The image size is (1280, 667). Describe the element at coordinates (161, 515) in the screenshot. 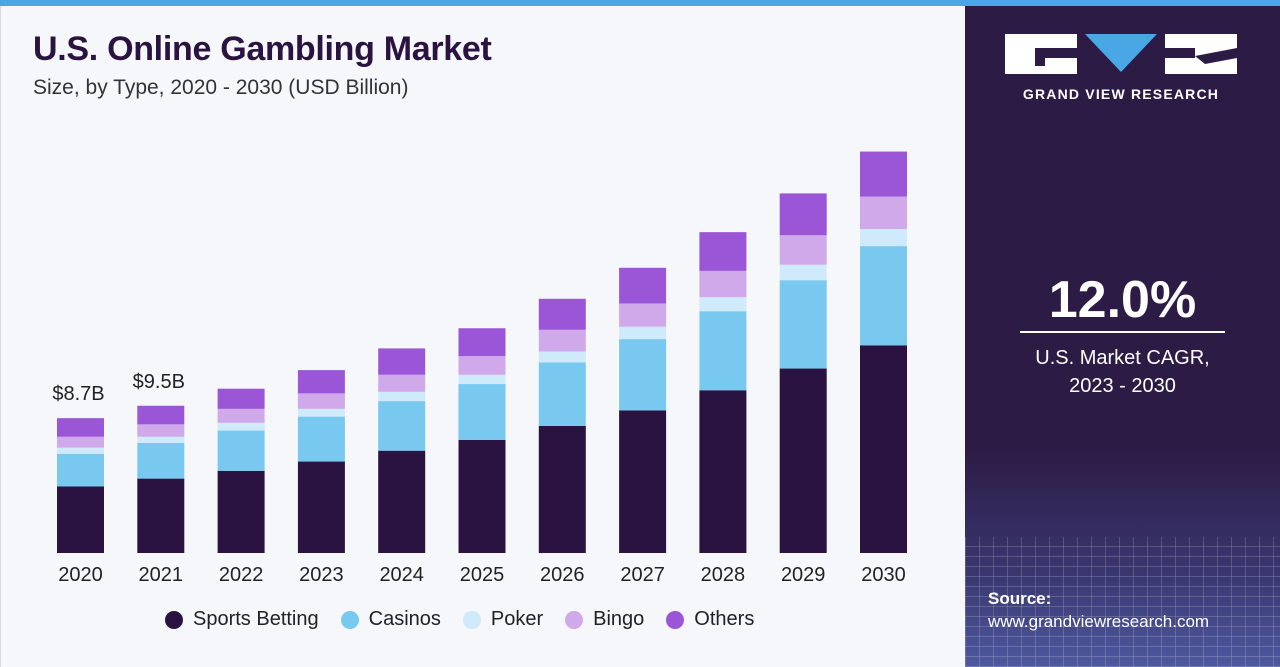

I see `bar-segment-sports-betting-2021` at that location.